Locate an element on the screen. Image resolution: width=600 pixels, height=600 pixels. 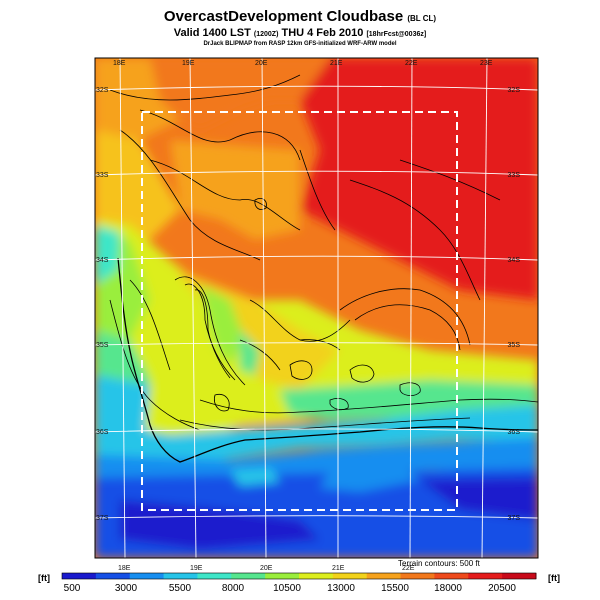
colorbar-tick: 20500 is located at coordinates (502, 588).